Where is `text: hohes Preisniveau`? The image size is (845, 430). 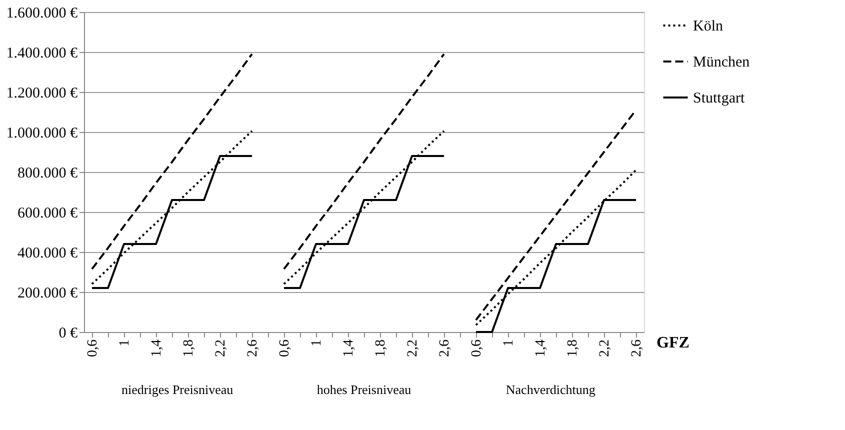
text: hohes Preisniveau is located at coordinates (364, 389).